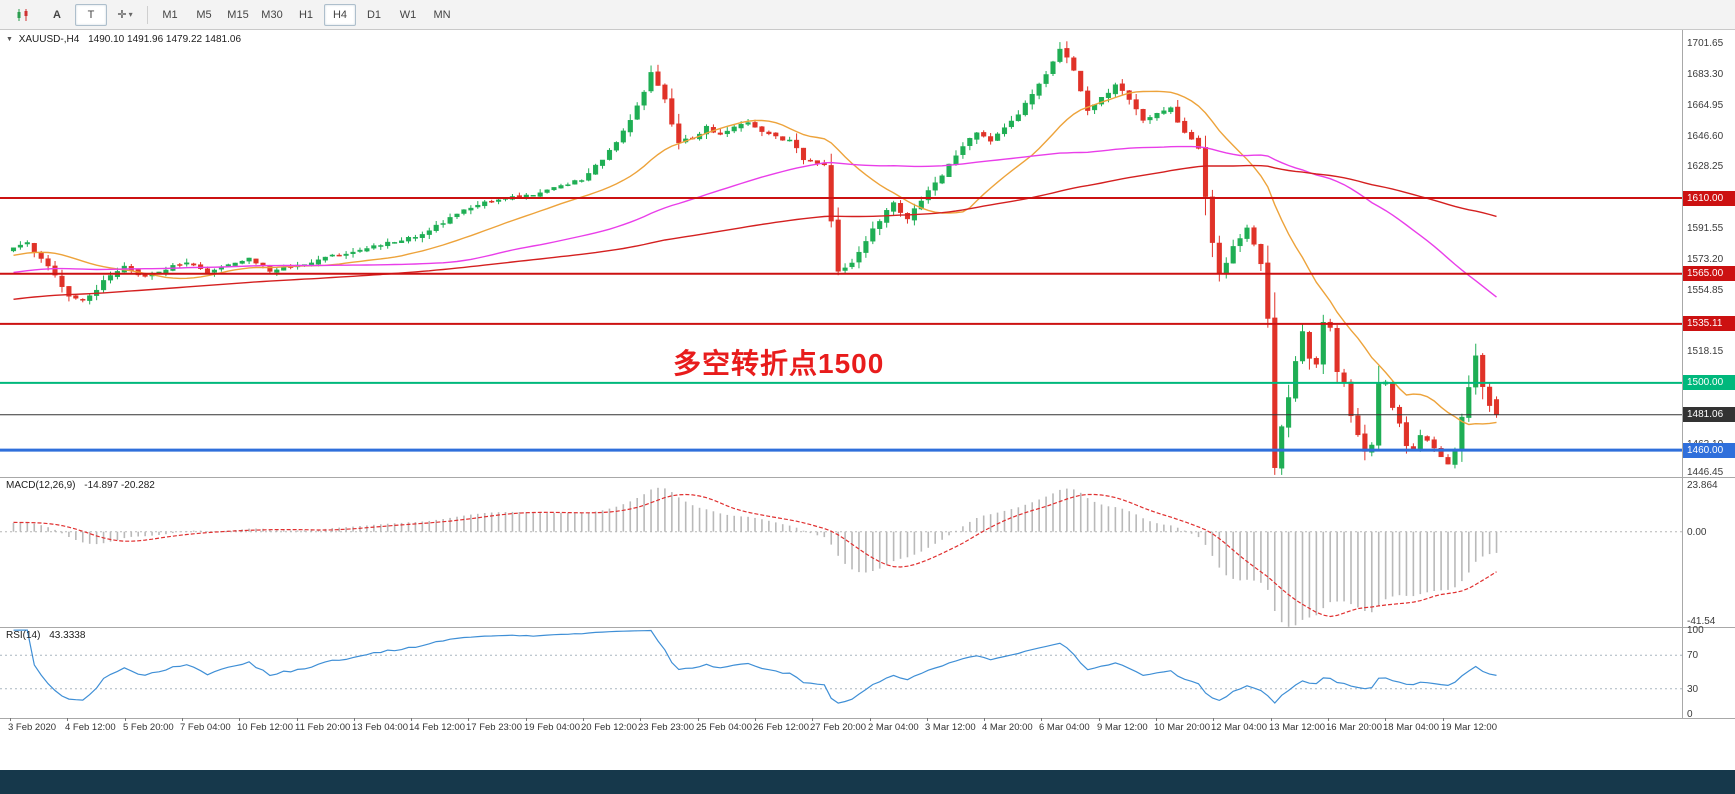 The height and width of the screenshot is (794, 1735). I want to click on price-tick: 1664.95, so click(1705, 105).